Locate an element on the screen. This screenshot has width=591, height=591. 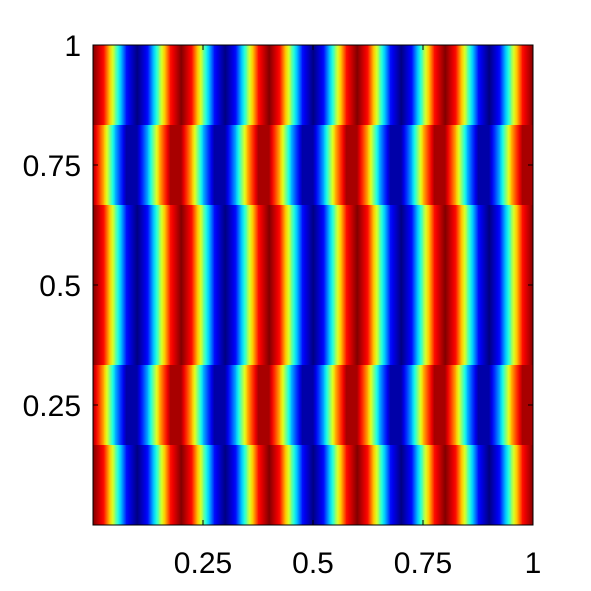
x-tick-label: 0.75 is located at coordinates (423, 563).